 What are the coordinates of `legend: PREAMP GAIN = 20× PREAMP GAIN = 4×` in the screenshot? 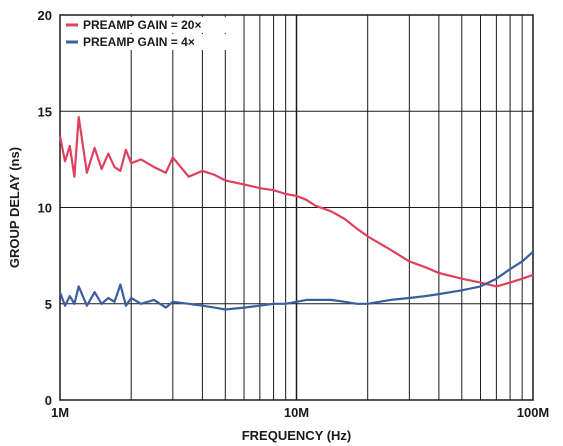 It's located at (152, 33).